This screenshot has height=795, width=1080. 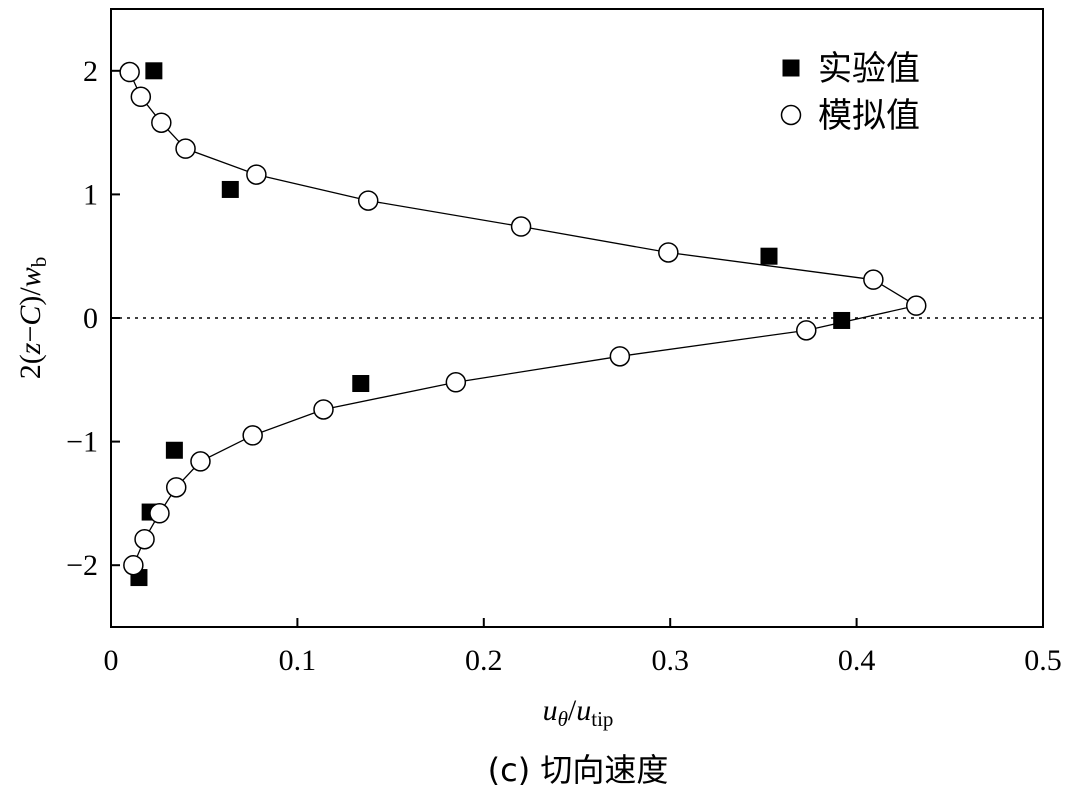 I want to click on x-axis-label: uθ/utip, so click(x=578, y=712).